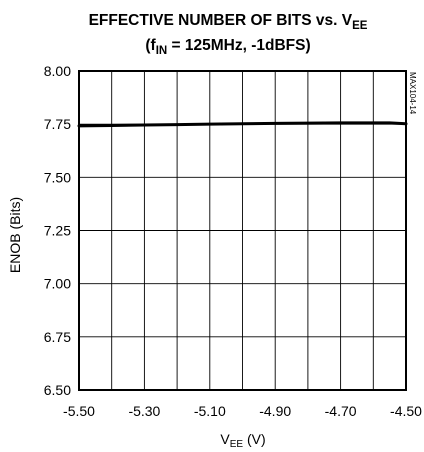 The image size is (424, 452). What do you see at coordinates (57, 284) in the screenshot?
I see `y-tick-label: 7.00` at bounding box center [57, 284].